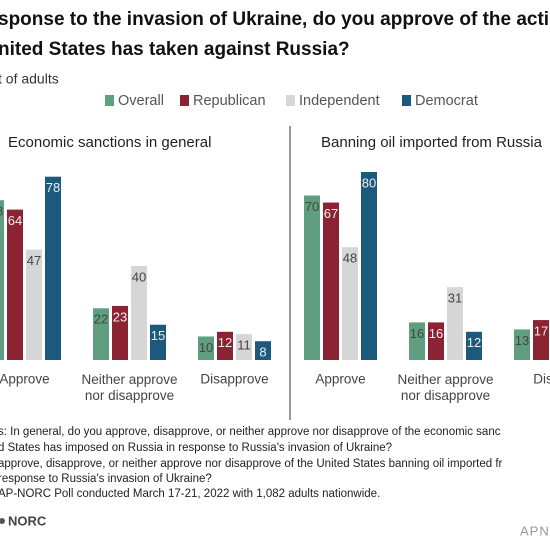  Describe the element at coordinates (15, 220) in the screenshot. I see `value-label: 64` at that location.